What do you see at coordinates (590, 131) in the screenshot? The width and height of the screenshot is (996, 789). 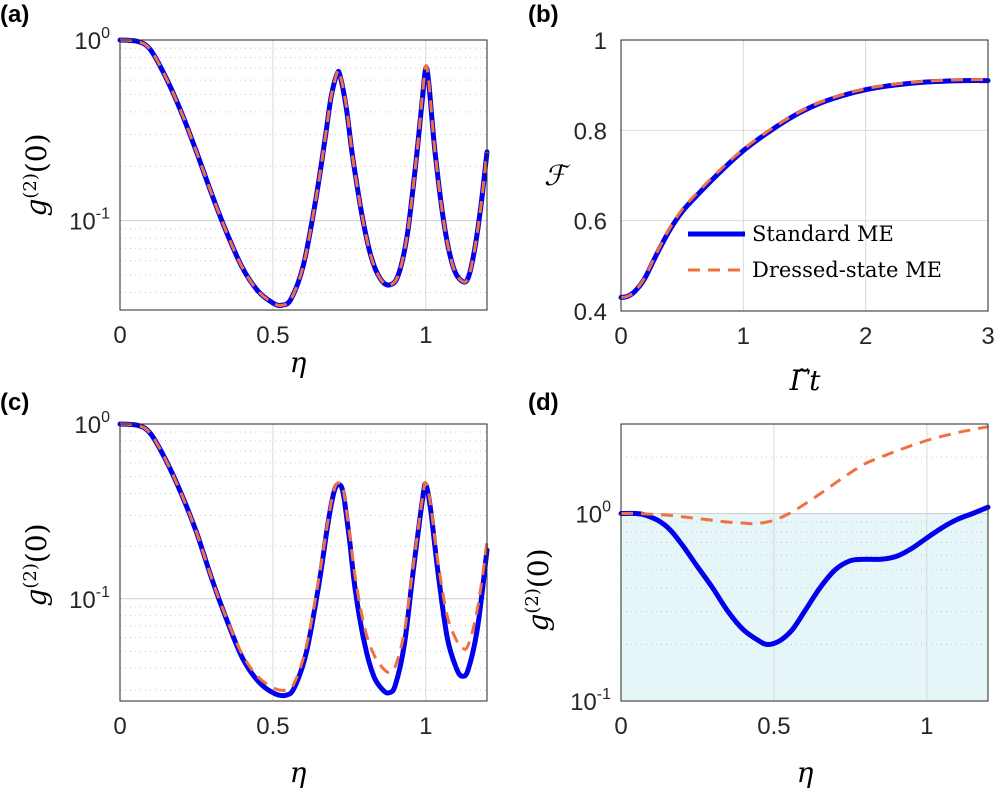 I see `y-tick-label: 0.8` at bounding box center [590, 131].